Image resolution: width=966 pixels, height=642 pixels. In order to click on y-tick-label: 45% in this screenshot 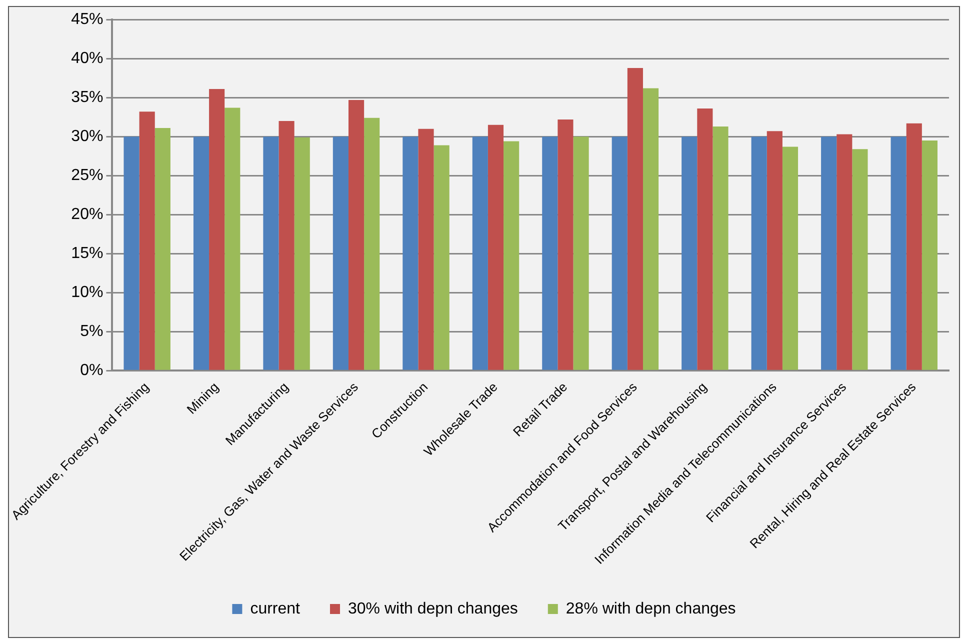, I will do `click(87, 19)`.